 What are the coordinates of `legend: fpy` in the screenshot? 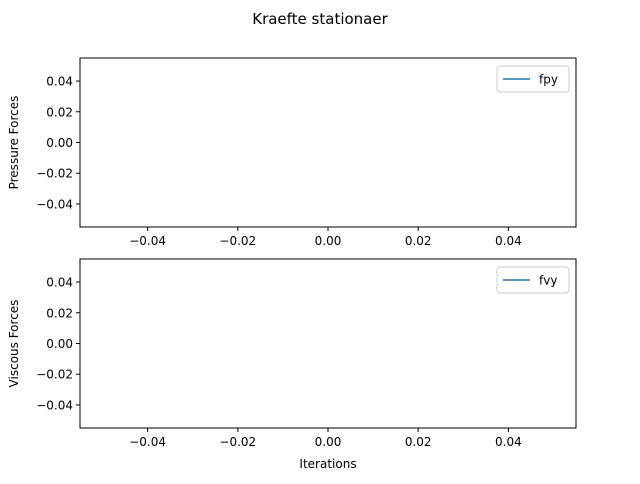 It's located at (533, 79).